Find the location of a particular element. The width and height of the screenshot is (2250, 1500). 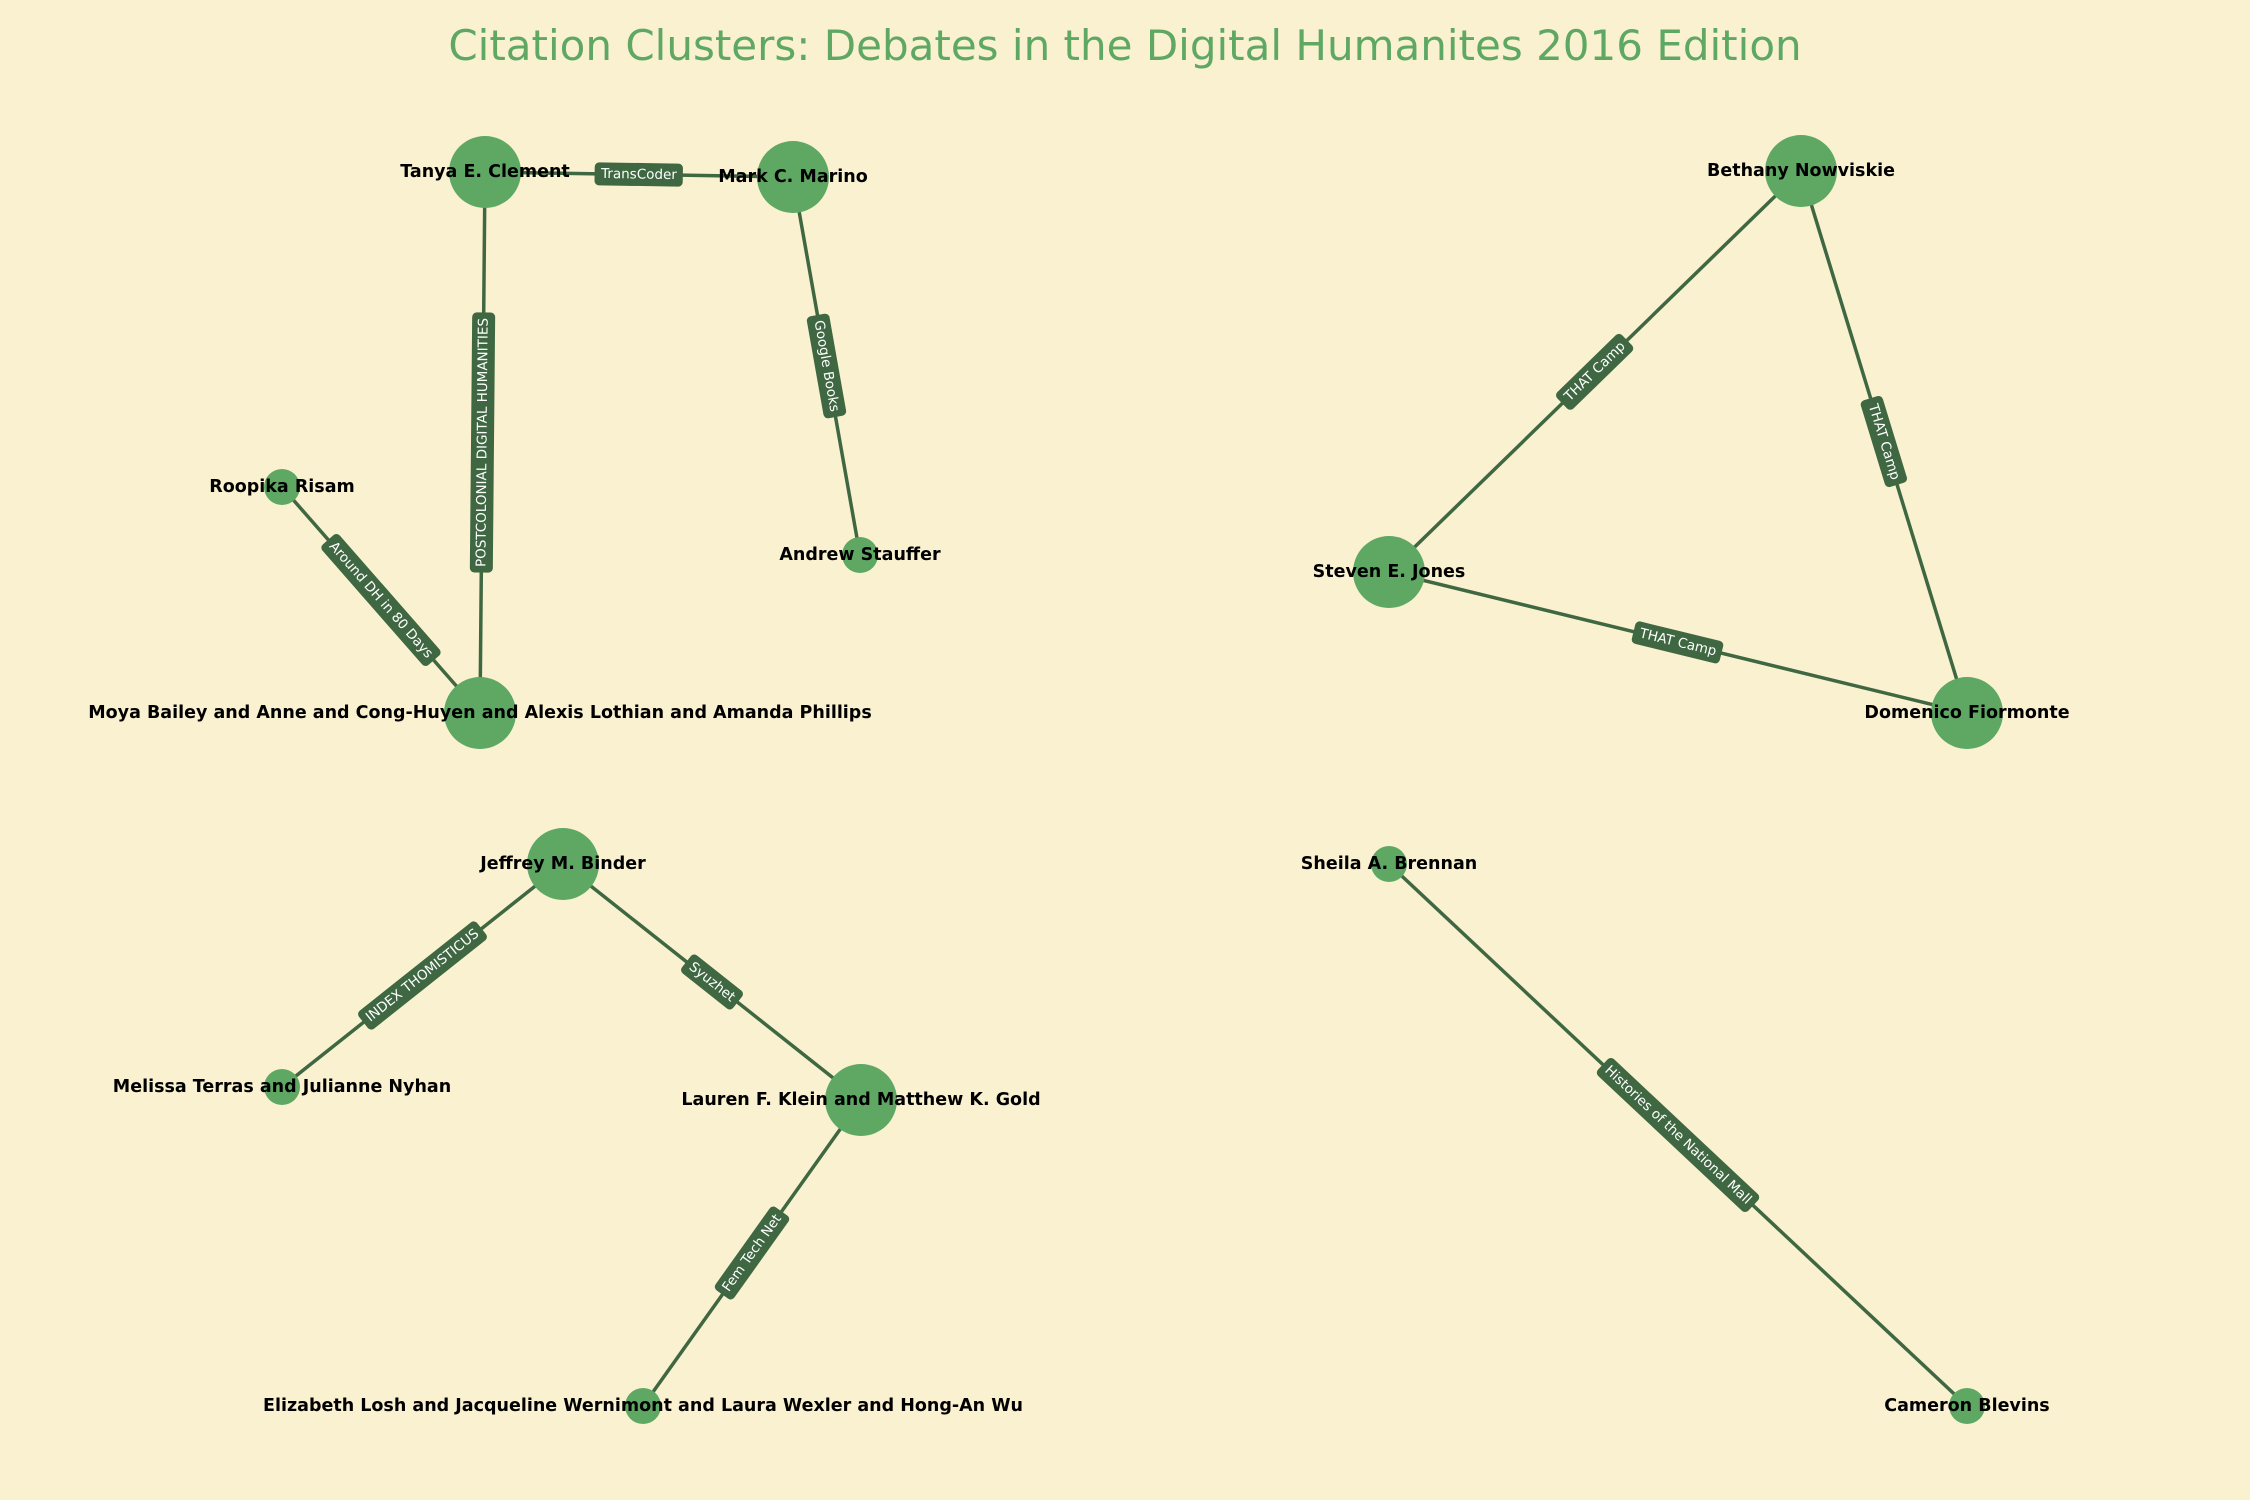

node-bailey is located at coordinates (480, 713).